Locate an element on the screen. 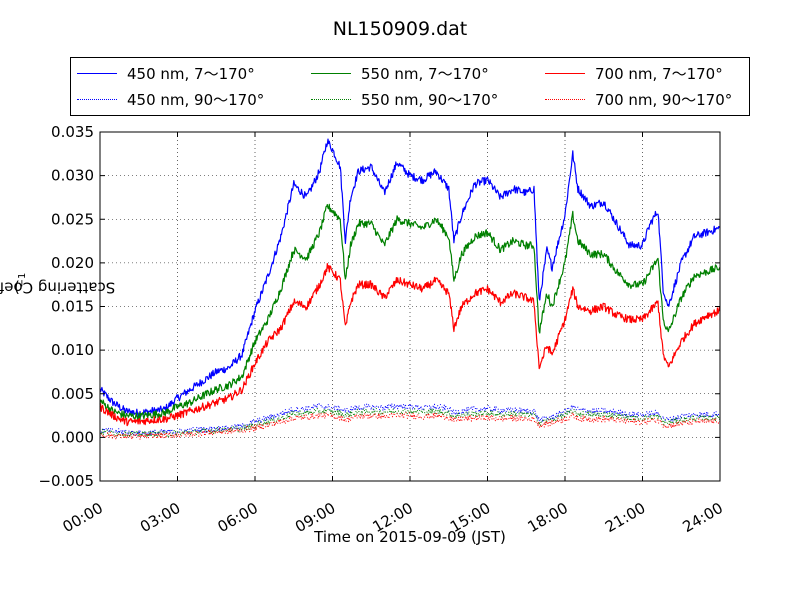 This screenshot has height=600, width=800. y-tick-label: 0.035 is located at coordinates (72, 132).